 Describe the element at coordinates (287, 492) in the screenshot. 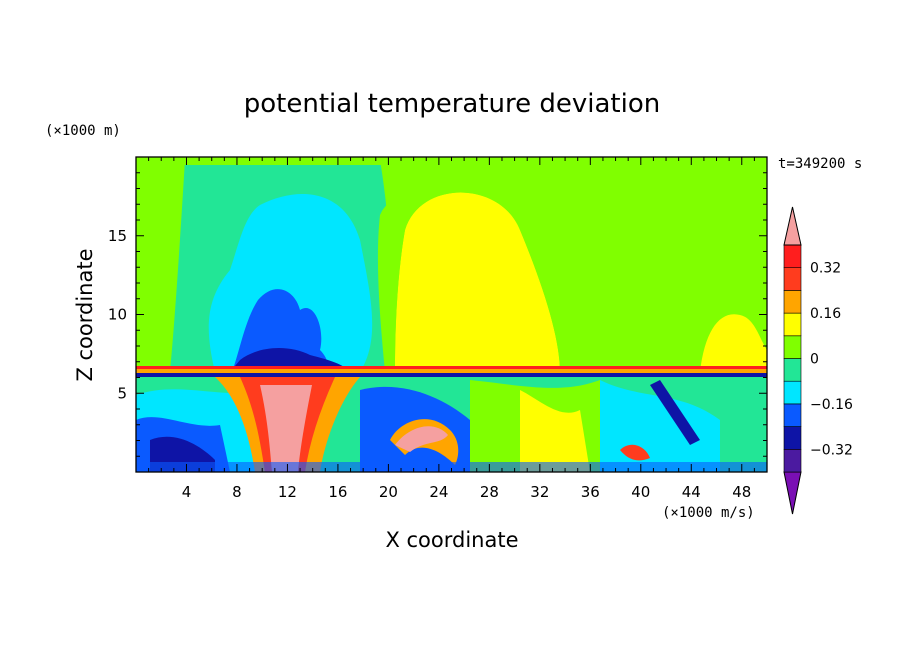

I see `x-tick-label: 12` at that location.